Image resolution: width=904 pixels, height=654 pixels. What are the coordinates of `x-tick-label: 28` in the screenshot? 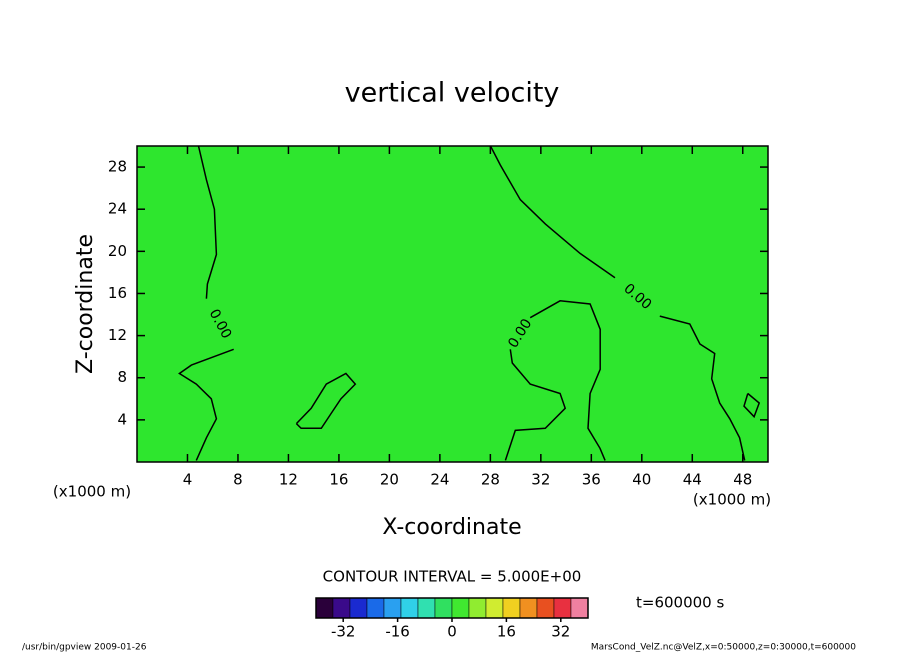 It's located at (490, 480).